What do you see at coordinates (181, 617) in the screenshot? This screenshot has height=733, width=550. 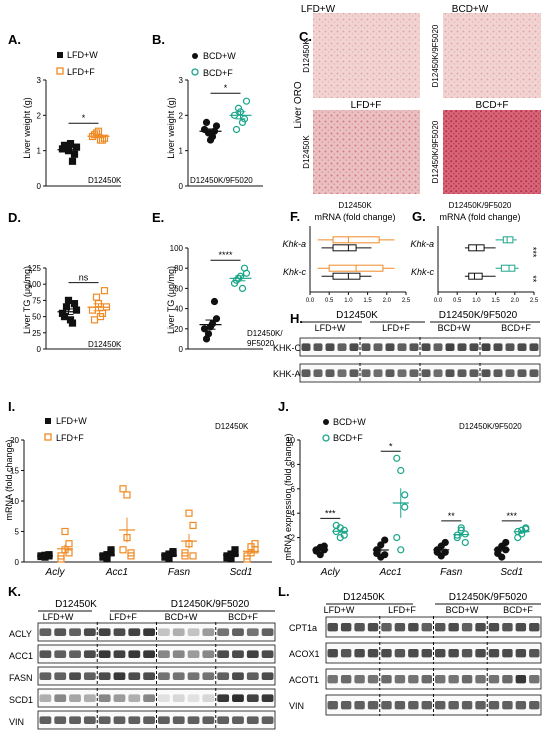 I see `blot-k-group-3: BCD+W` at bounding box center [181, 617].